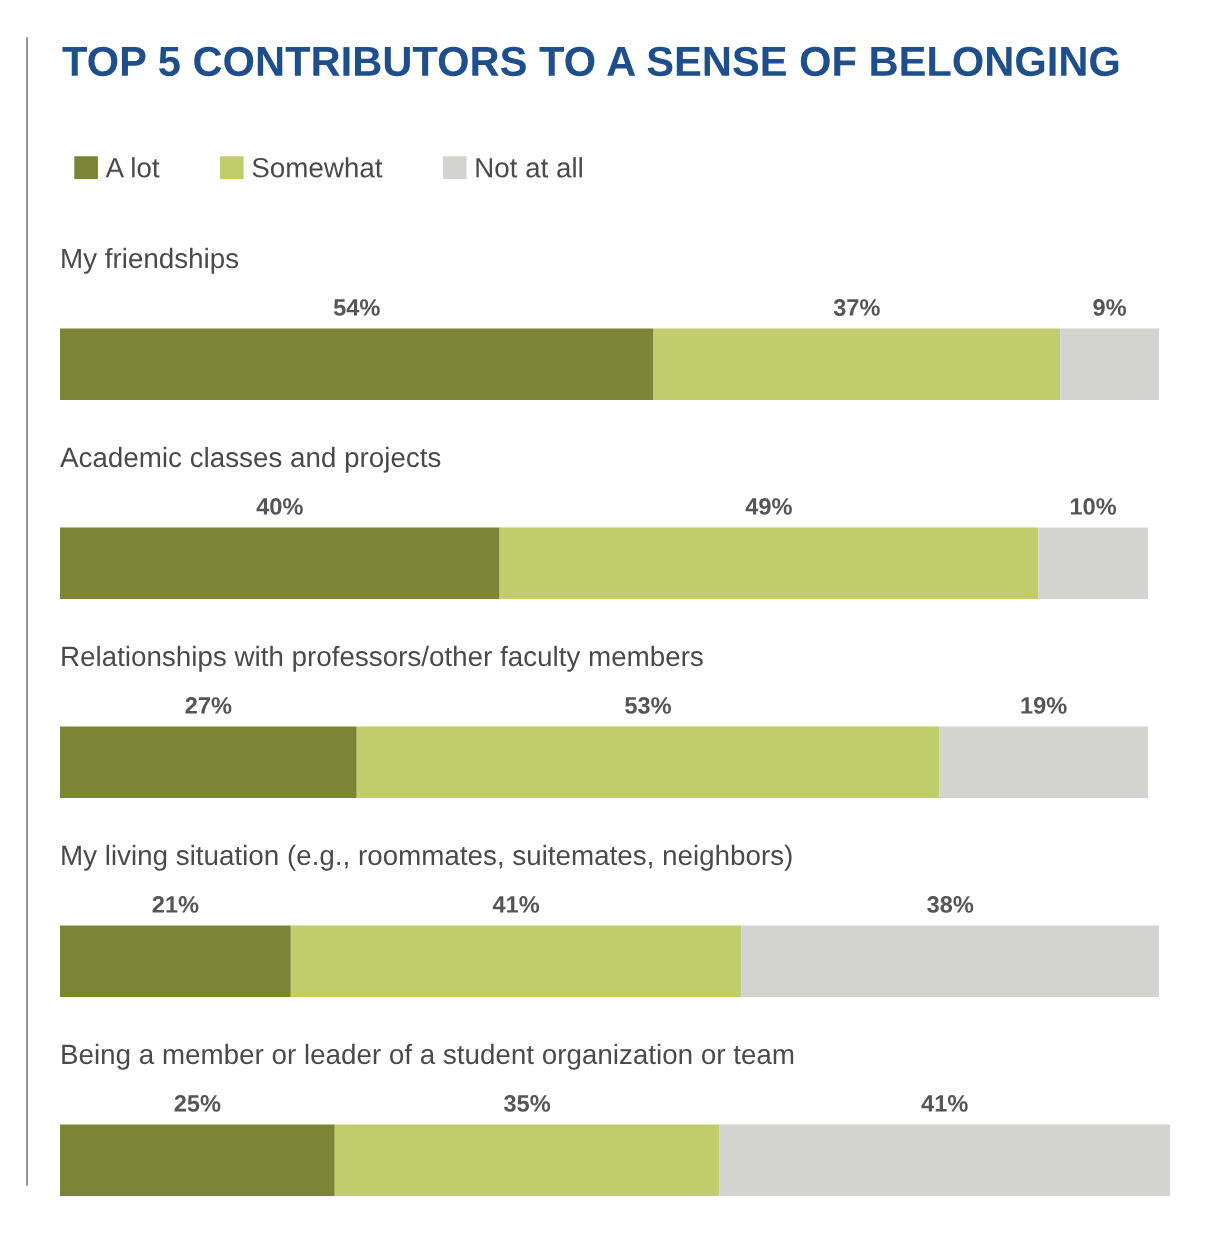  I want to click on data-label: 40%, so click(279, 506).